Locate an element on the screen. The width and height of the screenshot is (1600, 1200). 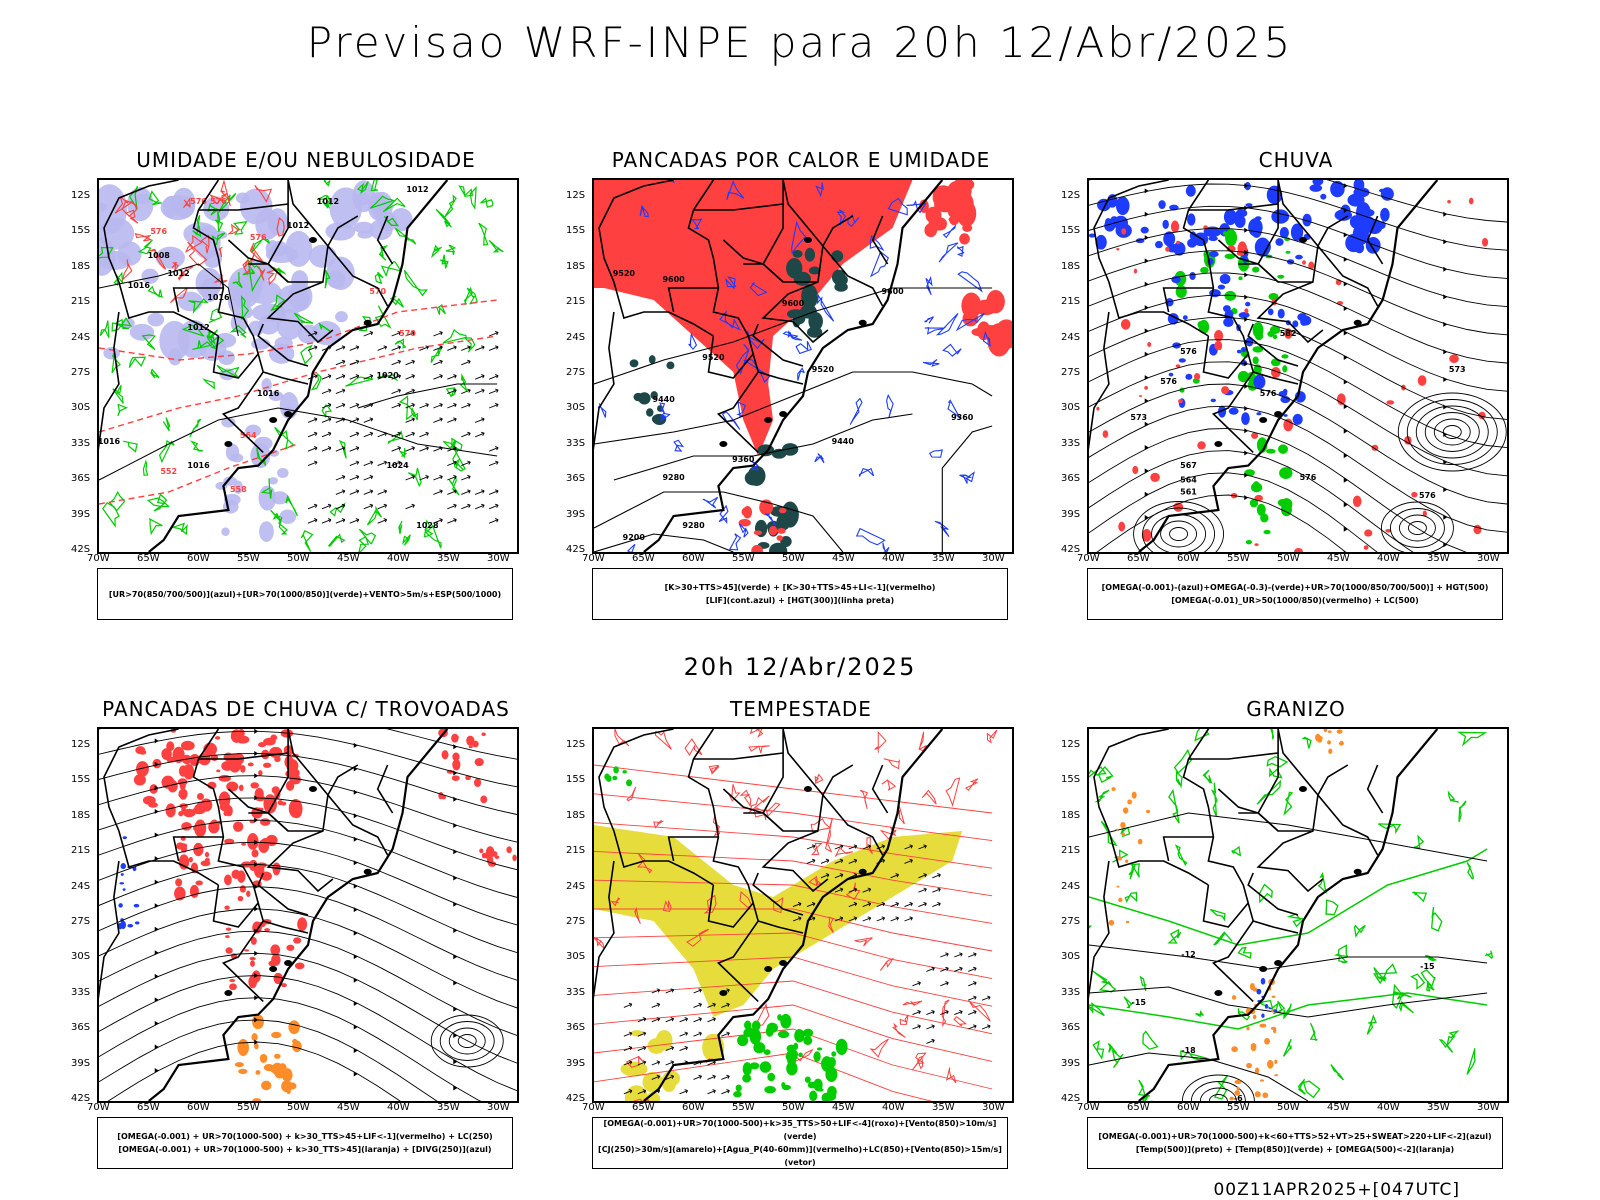
contour-label: 561 is located at coordinates (1188, 491).